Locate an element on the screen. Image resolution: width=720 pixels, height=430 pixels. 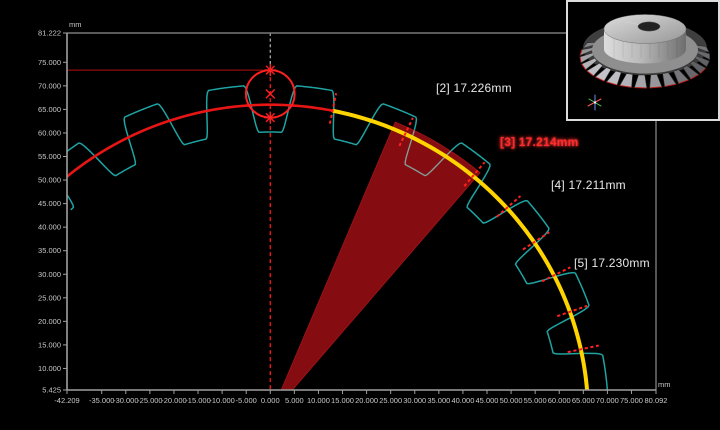
svg-text: -15.000 is located at coordinates (197, 400).